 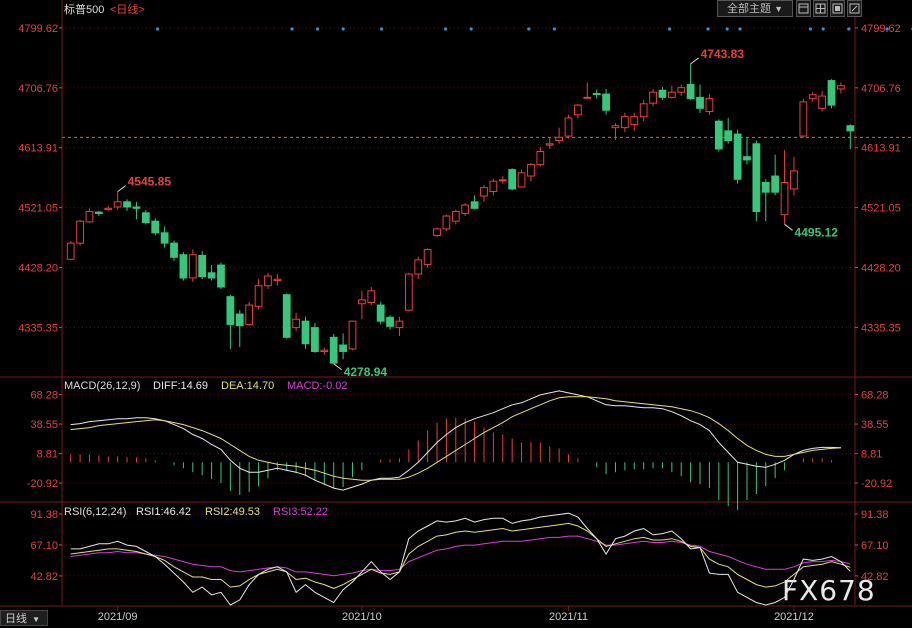 What do you see at coordinates (881, 89) in the screenshot?
I see `y-tick-label: 4706.76` at bounding box center [881, 89].